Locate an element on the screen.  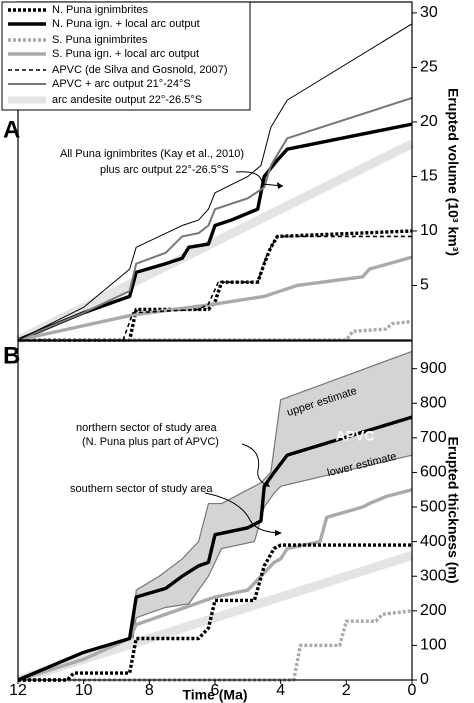
y-tick-label: 200 is located at coordinates (433, 610).